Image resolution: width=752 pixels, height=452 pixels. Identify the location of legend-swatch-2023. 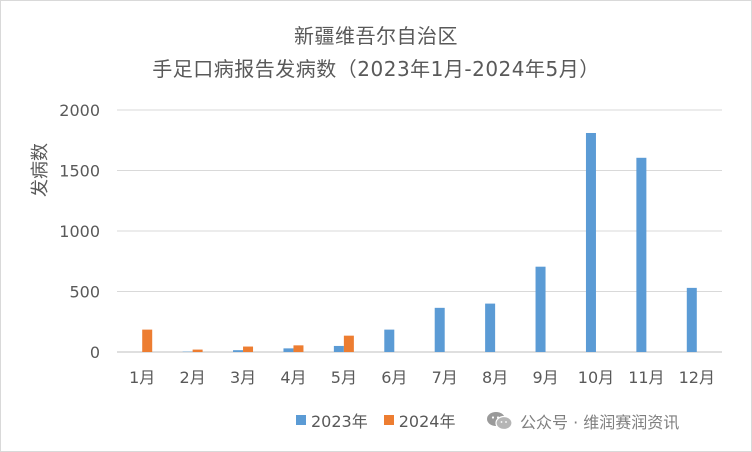
(301, 420).